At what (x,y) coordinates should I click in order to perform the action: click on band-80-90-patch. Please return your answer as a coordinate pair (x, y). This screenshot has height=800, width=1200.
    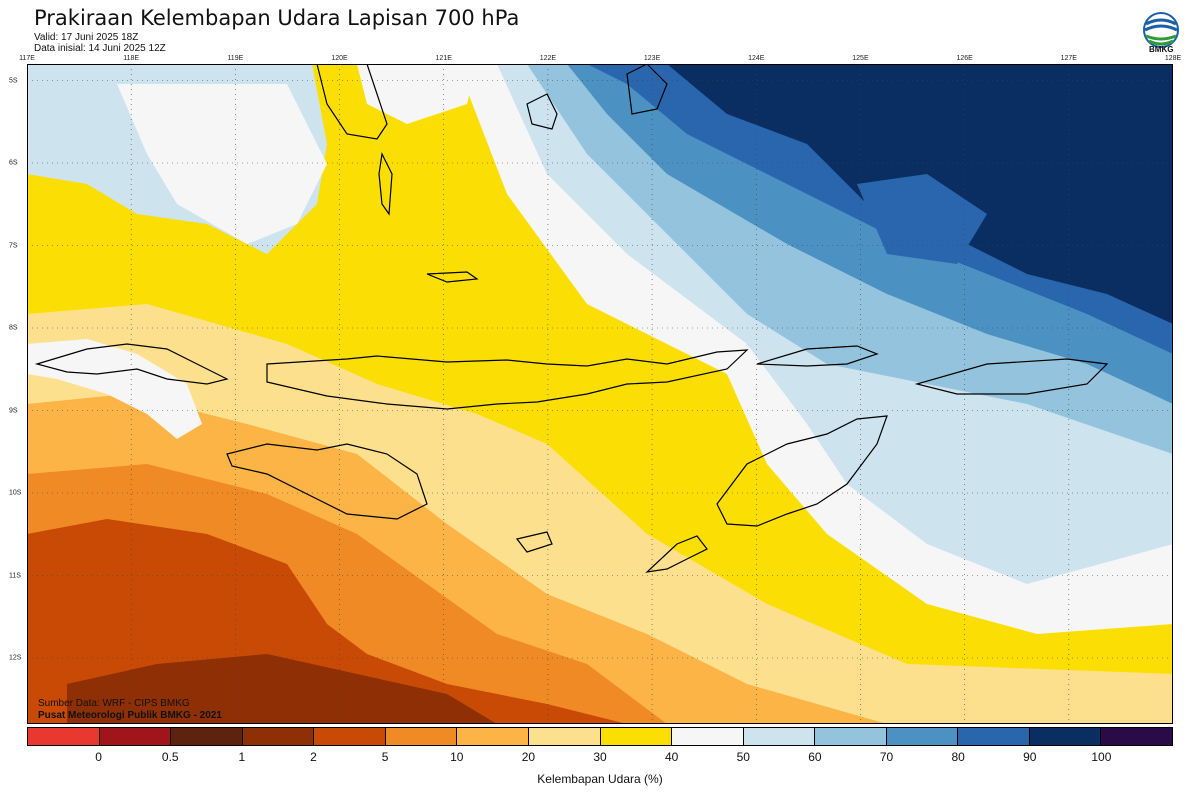
    Looking at the image, I should click on (922, 219).